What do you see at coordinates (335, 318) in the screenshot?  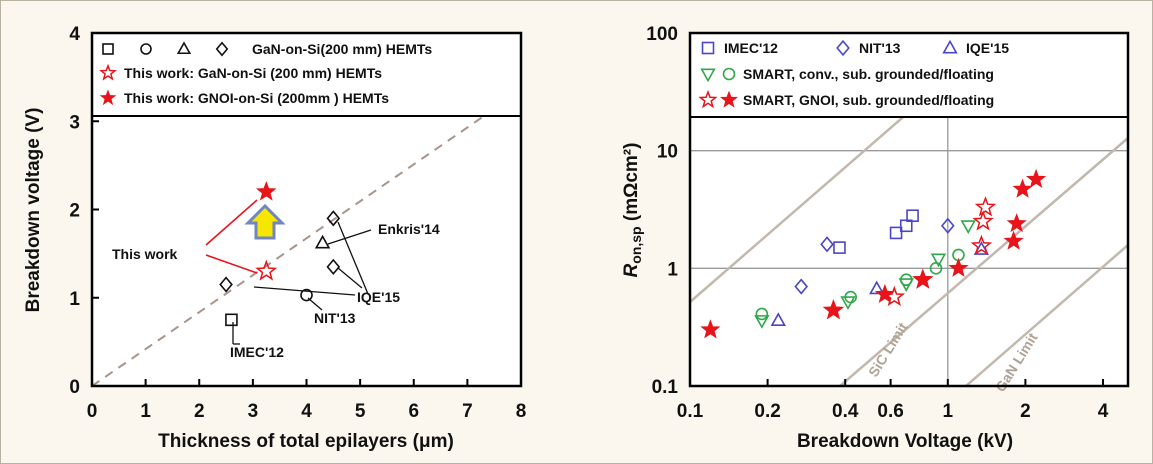 I see `annotation-nit13: NIT'13` at bounding box center [335, 318].